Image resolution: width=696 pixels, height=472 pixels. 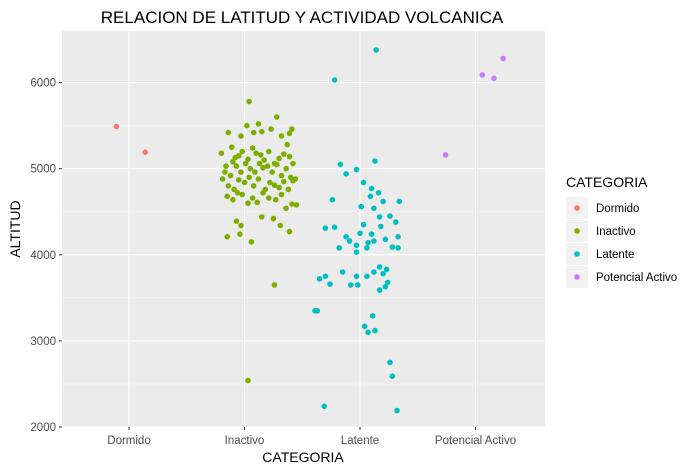 What do you see at coordinates (360, 441) in the screenshot?
I see `x-tick-label: Latente` at bounding box center [360, 441].